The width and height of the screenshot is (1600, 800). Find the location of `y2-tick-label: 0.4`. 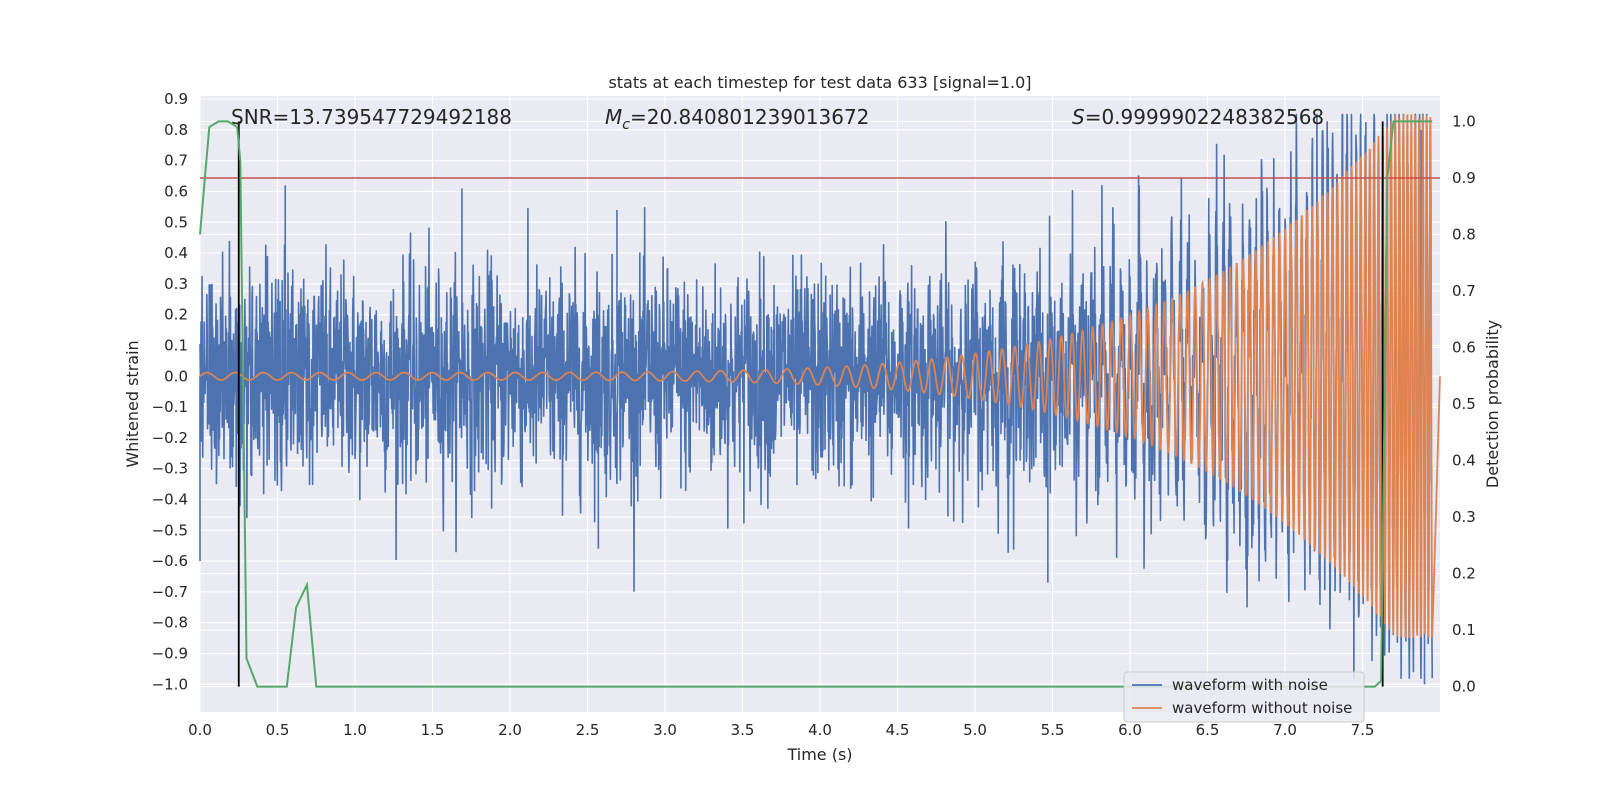

y2-tick-label: 0.4 is located at coordinates (1464, 461).